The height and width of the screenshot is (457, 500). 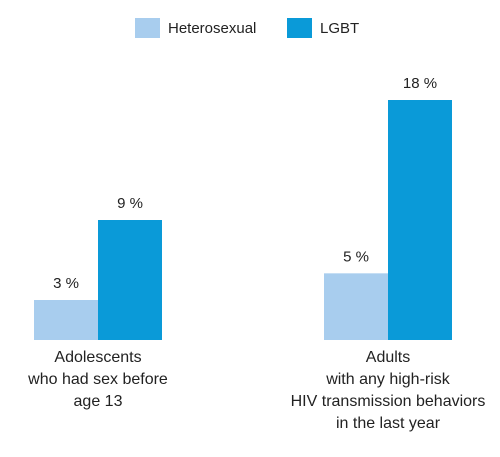 I want to click on value-label: 9 %, so click(x=130, y=203).